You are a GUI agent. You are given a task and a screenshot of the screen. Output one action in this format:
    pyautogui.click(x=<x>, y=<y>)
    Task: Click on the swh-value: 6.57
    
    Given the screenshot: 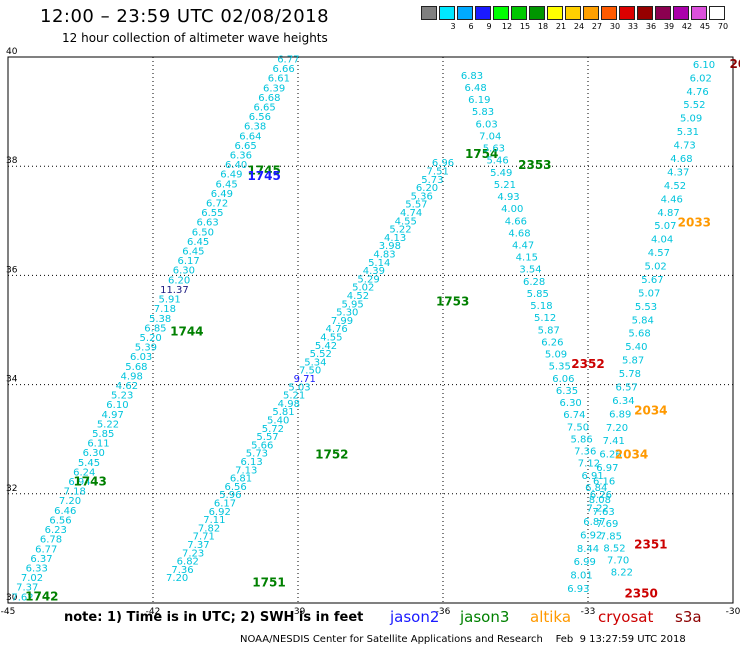 What is the action you would take?
    pyautogui.click(x=627, y=387)
    